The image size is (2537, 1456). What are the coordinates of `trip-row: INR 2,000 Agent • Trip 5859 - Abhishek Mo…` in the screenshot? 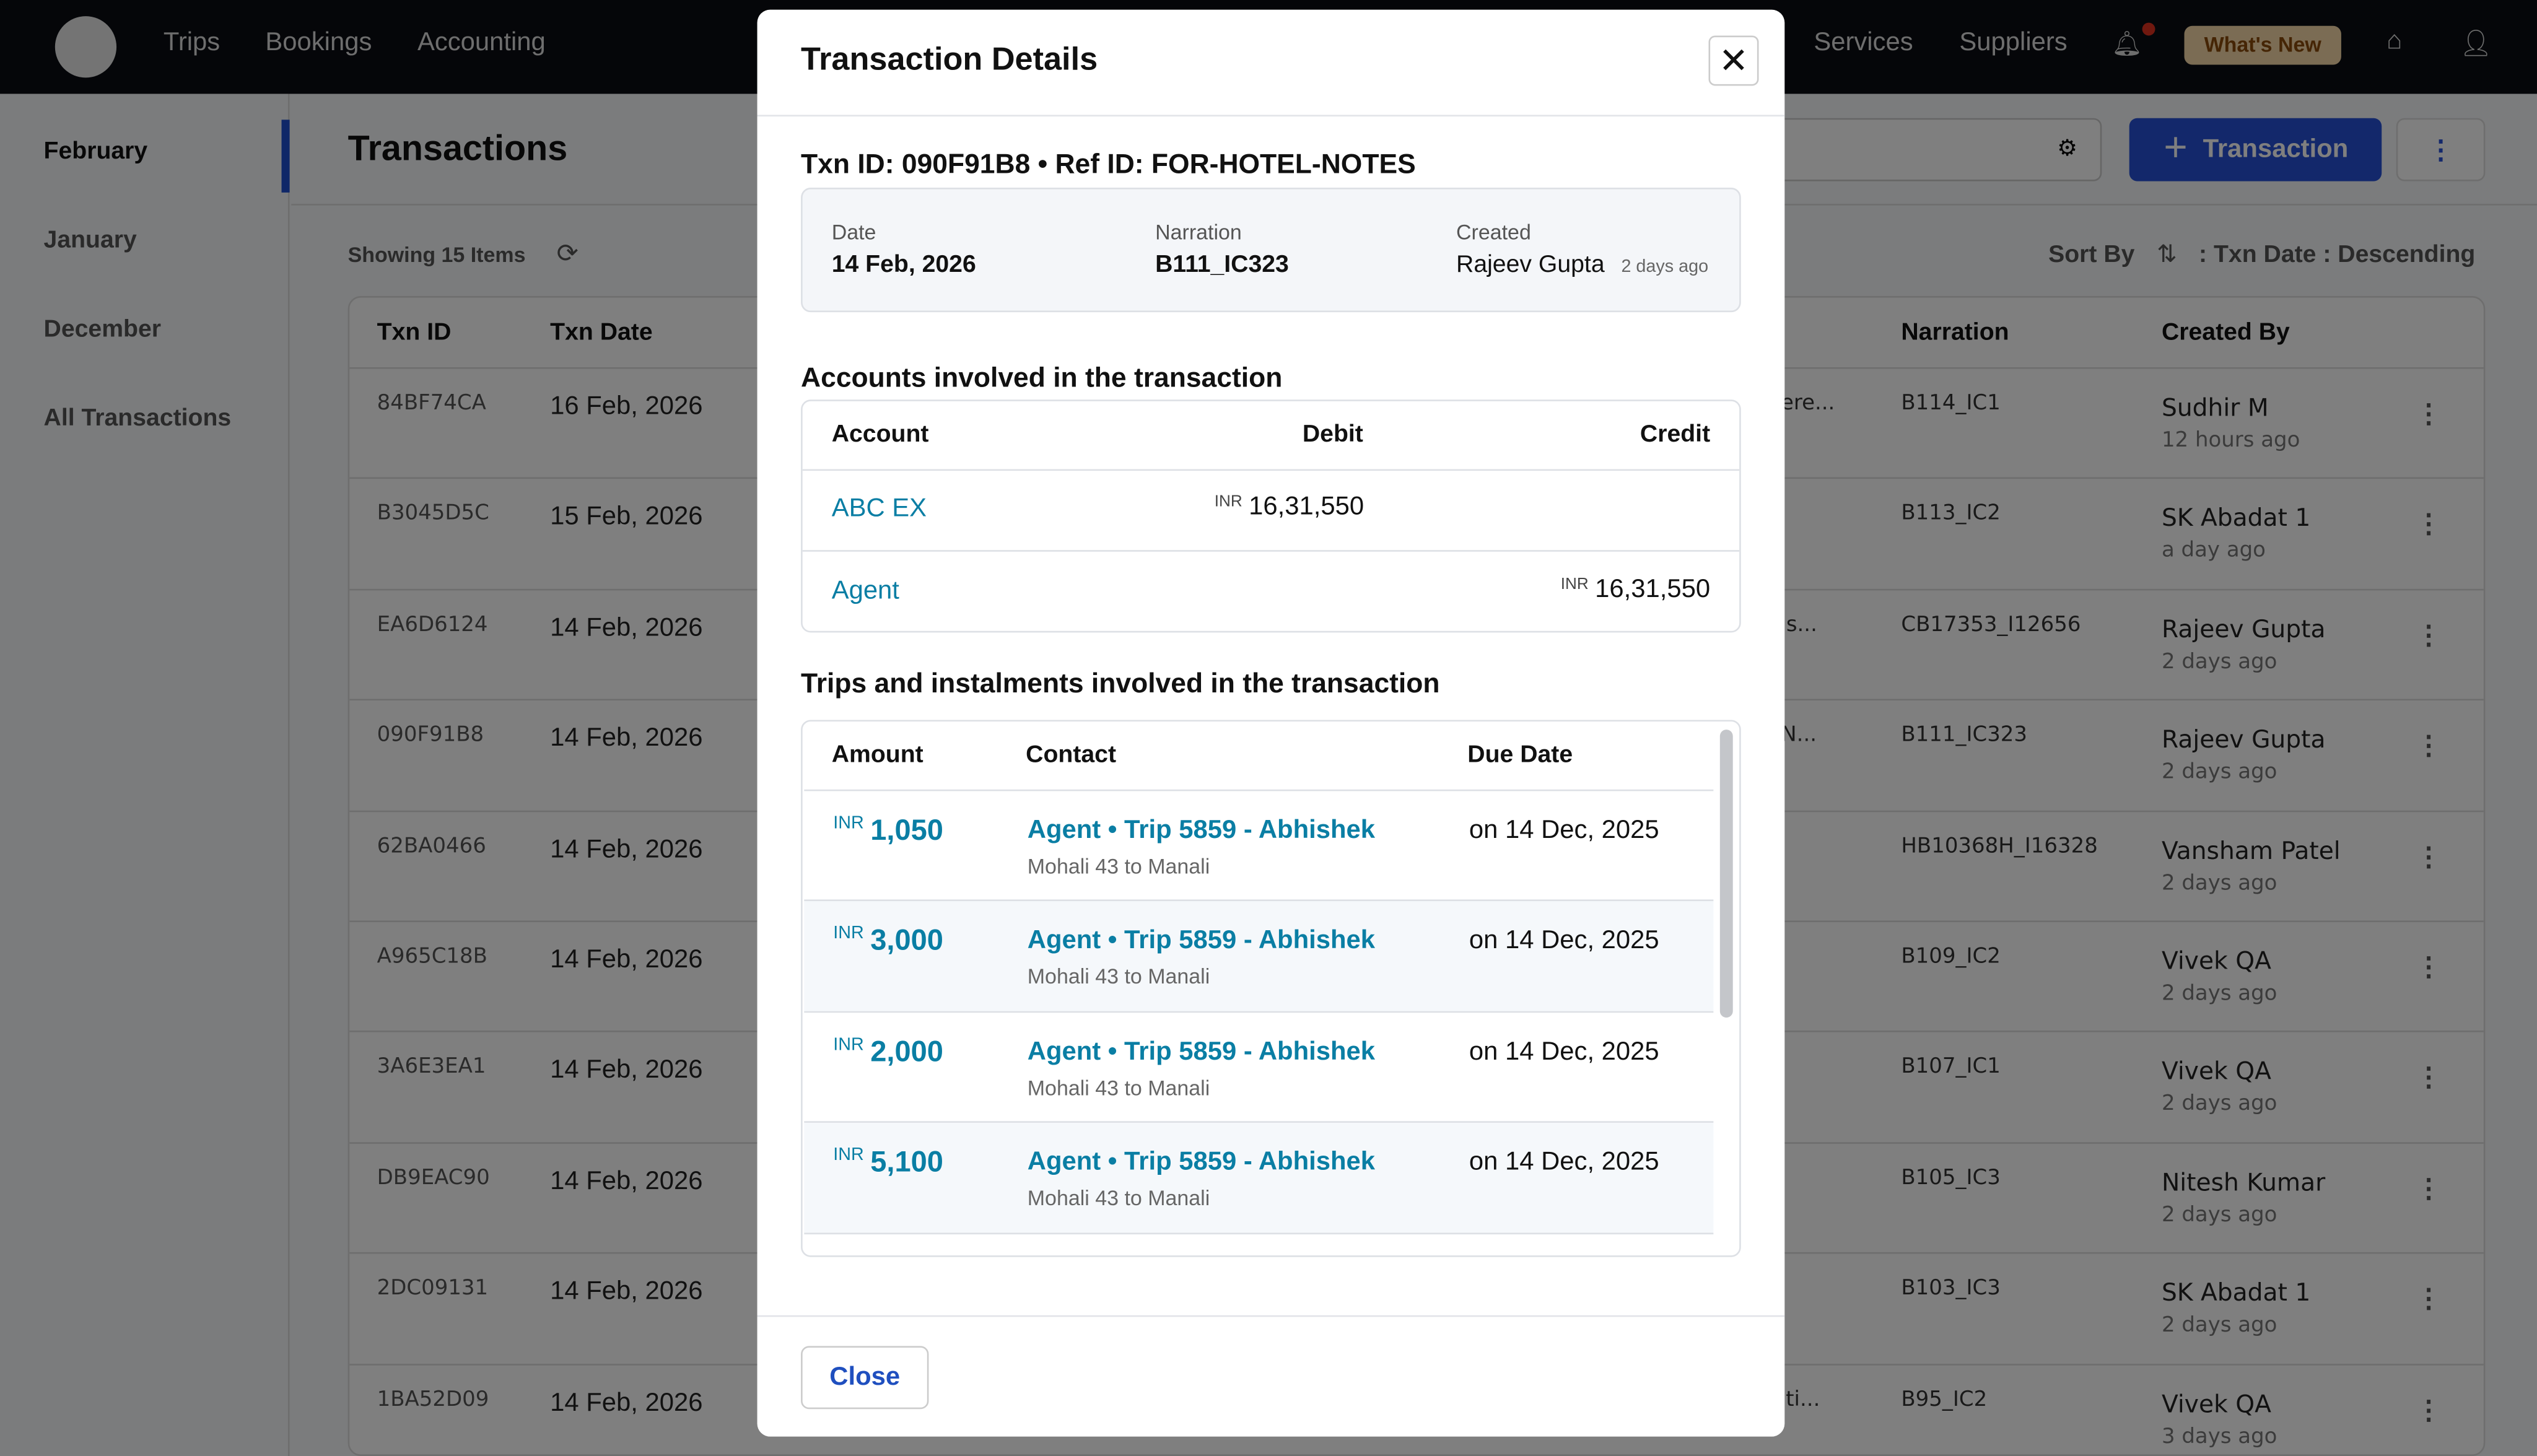 It's located at (1259, 1066).